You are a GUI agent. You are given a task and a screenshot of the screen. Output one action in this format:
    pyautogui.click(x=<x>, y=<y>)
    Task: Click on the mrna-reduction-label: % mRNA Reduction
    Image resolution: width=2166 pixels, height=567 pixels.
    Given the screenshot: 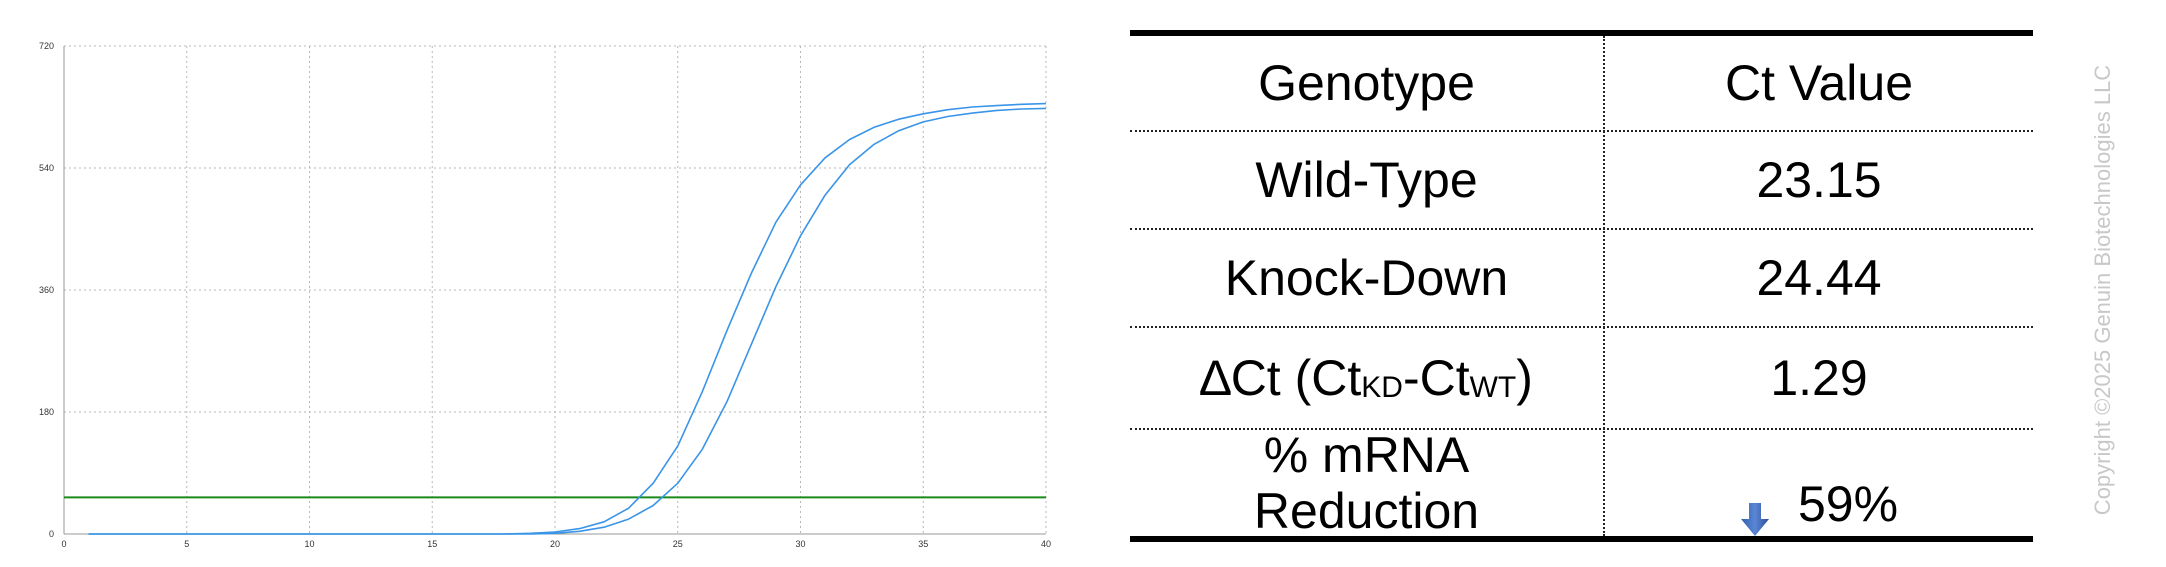 What is the action you would take?
    pyautogui.click(x=1366, y=483)
    